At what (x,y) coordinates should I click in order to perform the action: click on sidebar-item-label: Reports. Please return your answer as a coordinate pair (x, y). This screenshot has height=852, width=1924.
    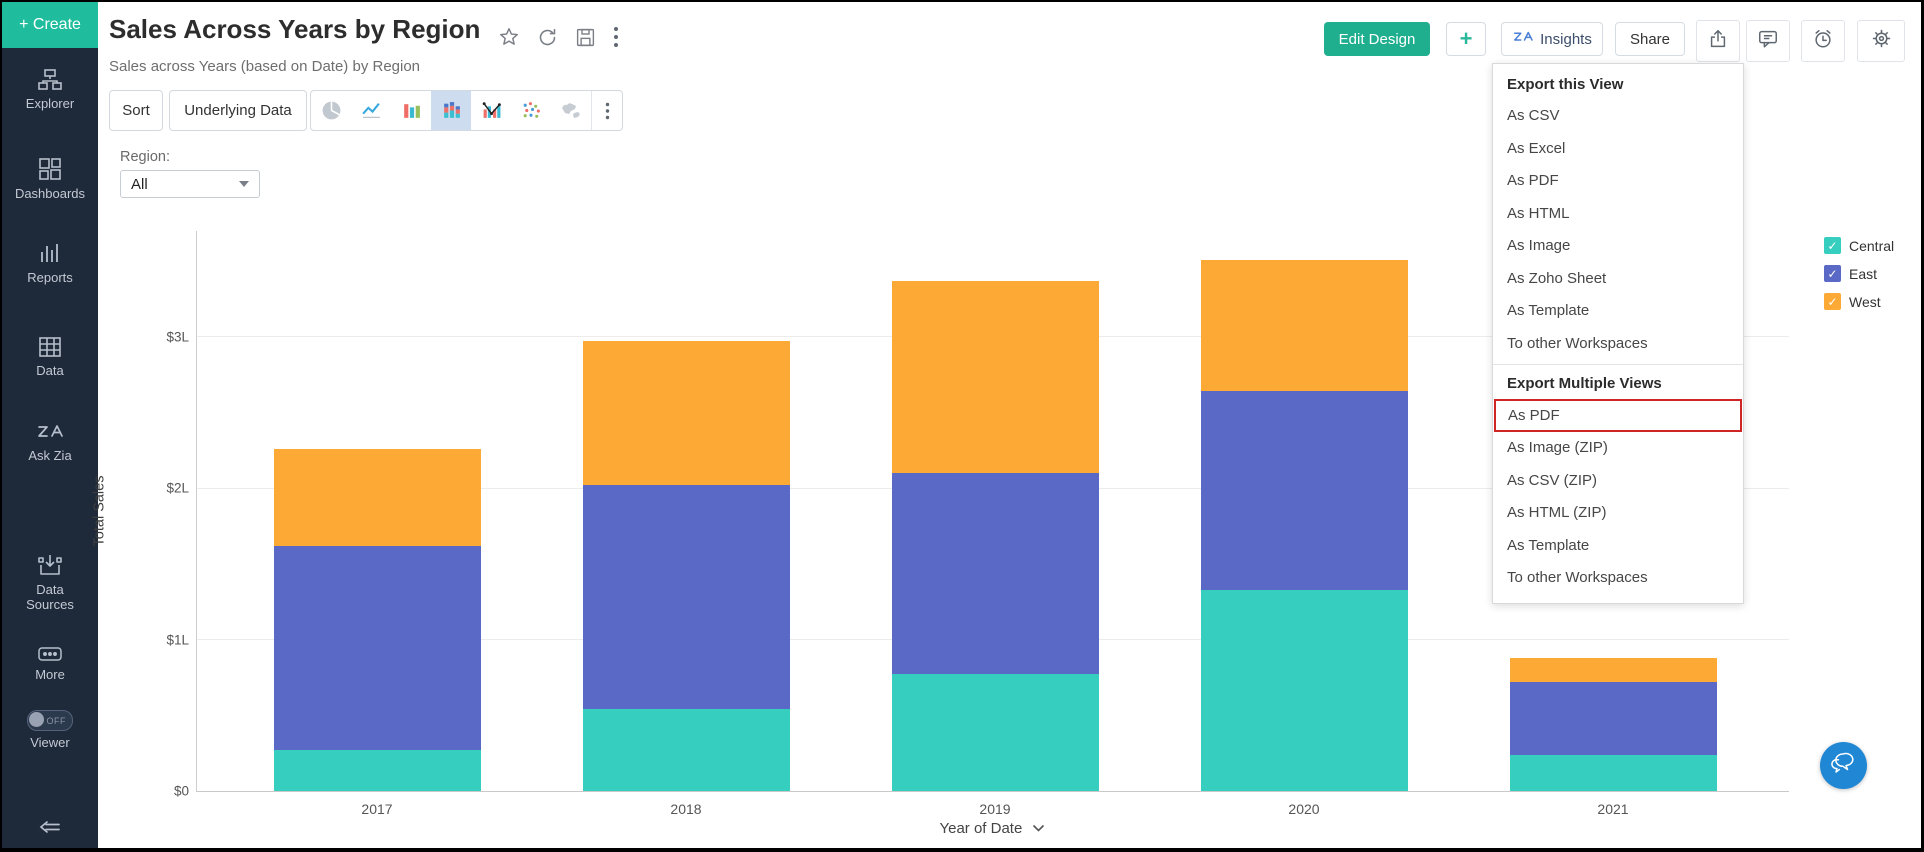
    Looking at the image, I should click on (50, 277).